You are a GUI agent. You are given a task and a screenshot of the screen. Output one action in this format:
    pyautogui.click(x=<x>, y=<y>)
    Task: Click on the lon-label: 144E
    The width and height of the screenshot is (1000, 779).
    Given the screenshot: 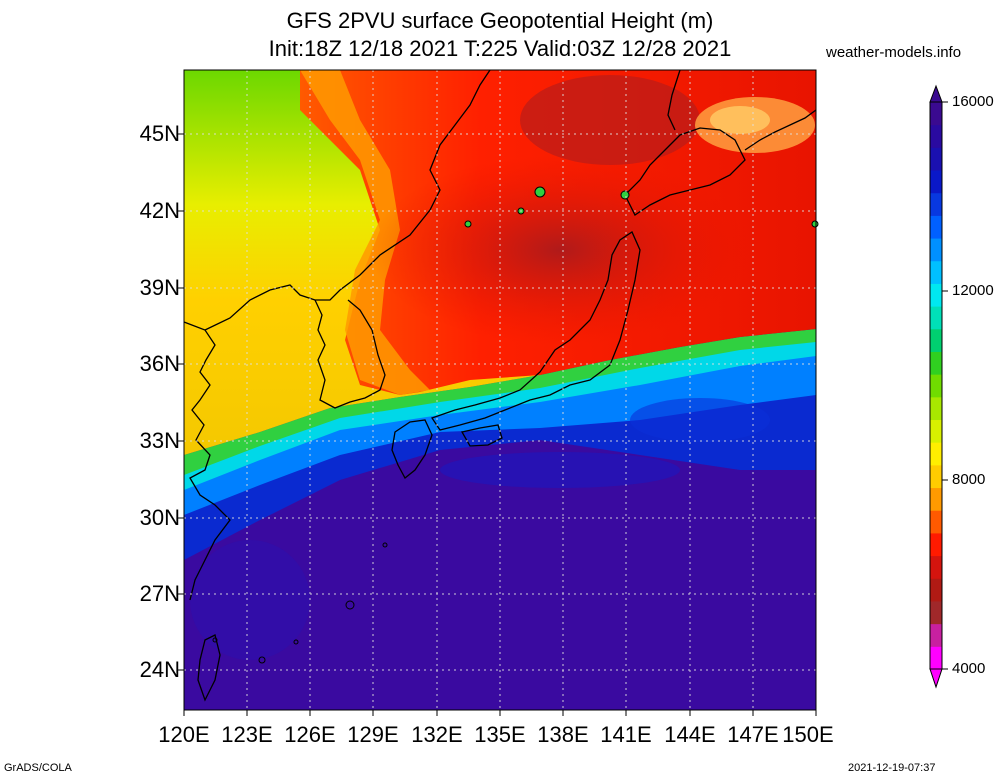 What is the action you would take?
    pyautogui.click(x=690, y=734)
    